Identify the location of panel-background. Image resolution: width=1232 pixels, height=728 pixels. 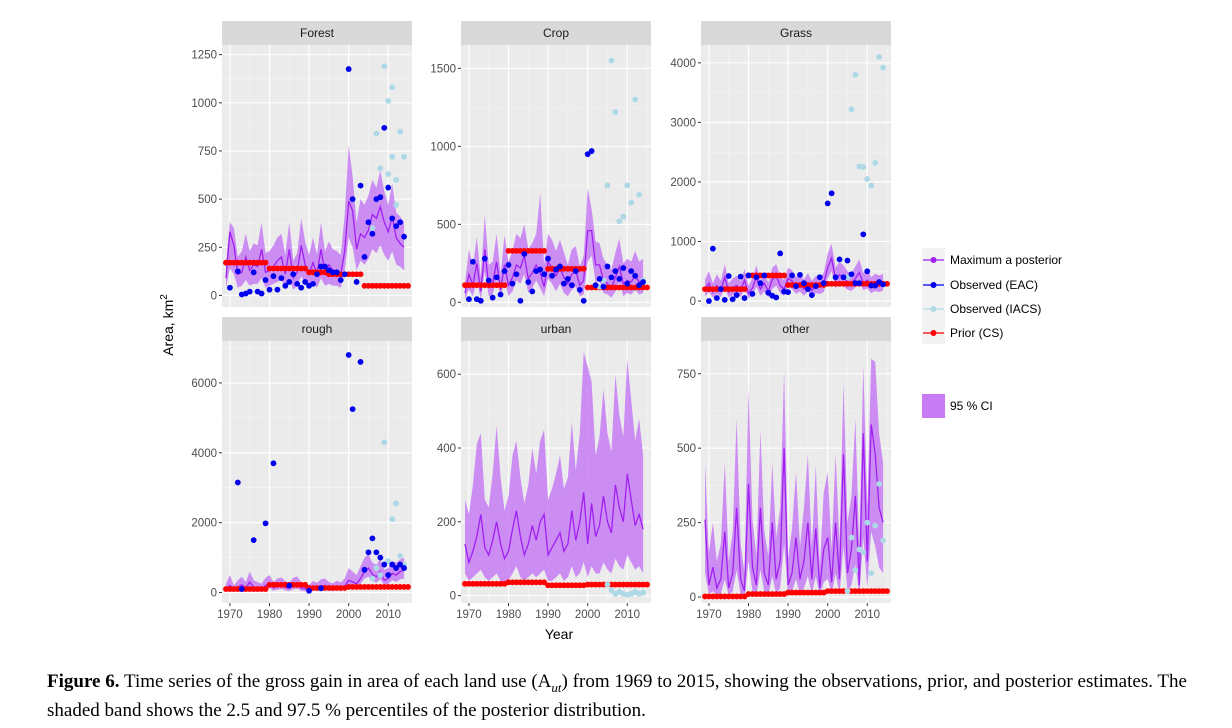
(796, 176).